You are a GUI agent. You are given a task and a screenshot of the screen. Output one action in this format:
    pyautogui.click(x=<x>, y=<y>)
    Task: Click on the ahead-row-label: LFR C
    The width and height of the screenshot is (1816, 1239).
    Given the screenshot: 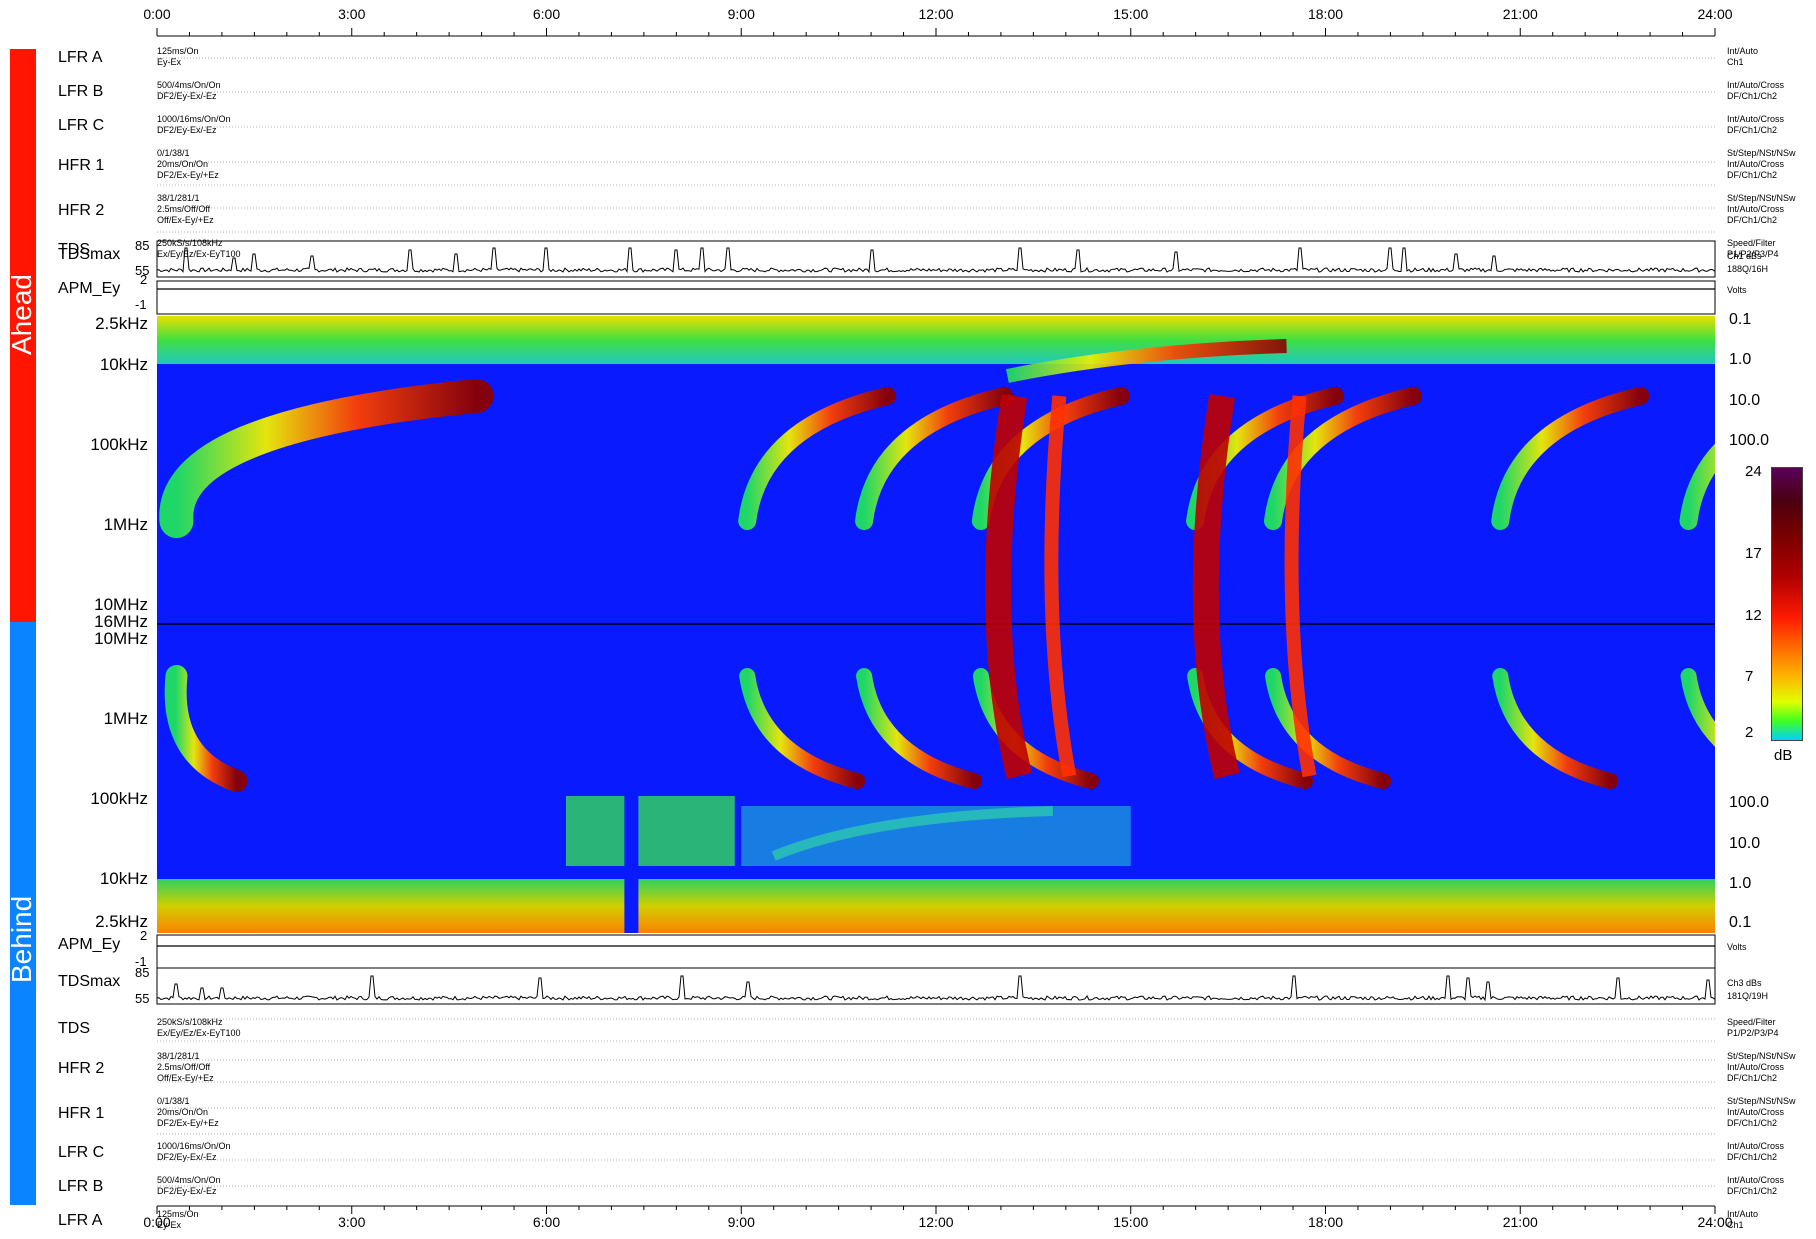 What is the action you would take?
    pyautogui.click(x=81, y=125)
    